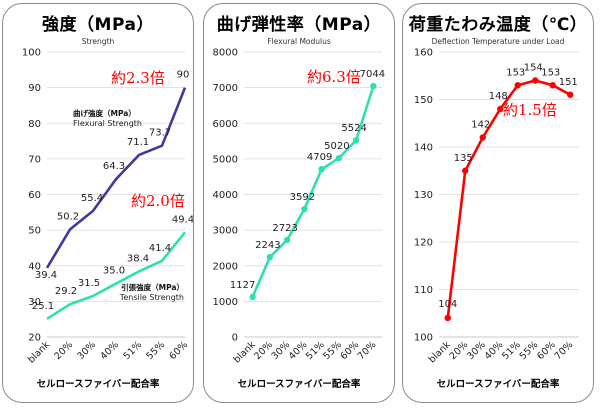 The image size is (600, 408). What do you see at coordinates (114, 166) in the screenshot?
I see `data-label: 64.3` at bounding box center [114, 166].